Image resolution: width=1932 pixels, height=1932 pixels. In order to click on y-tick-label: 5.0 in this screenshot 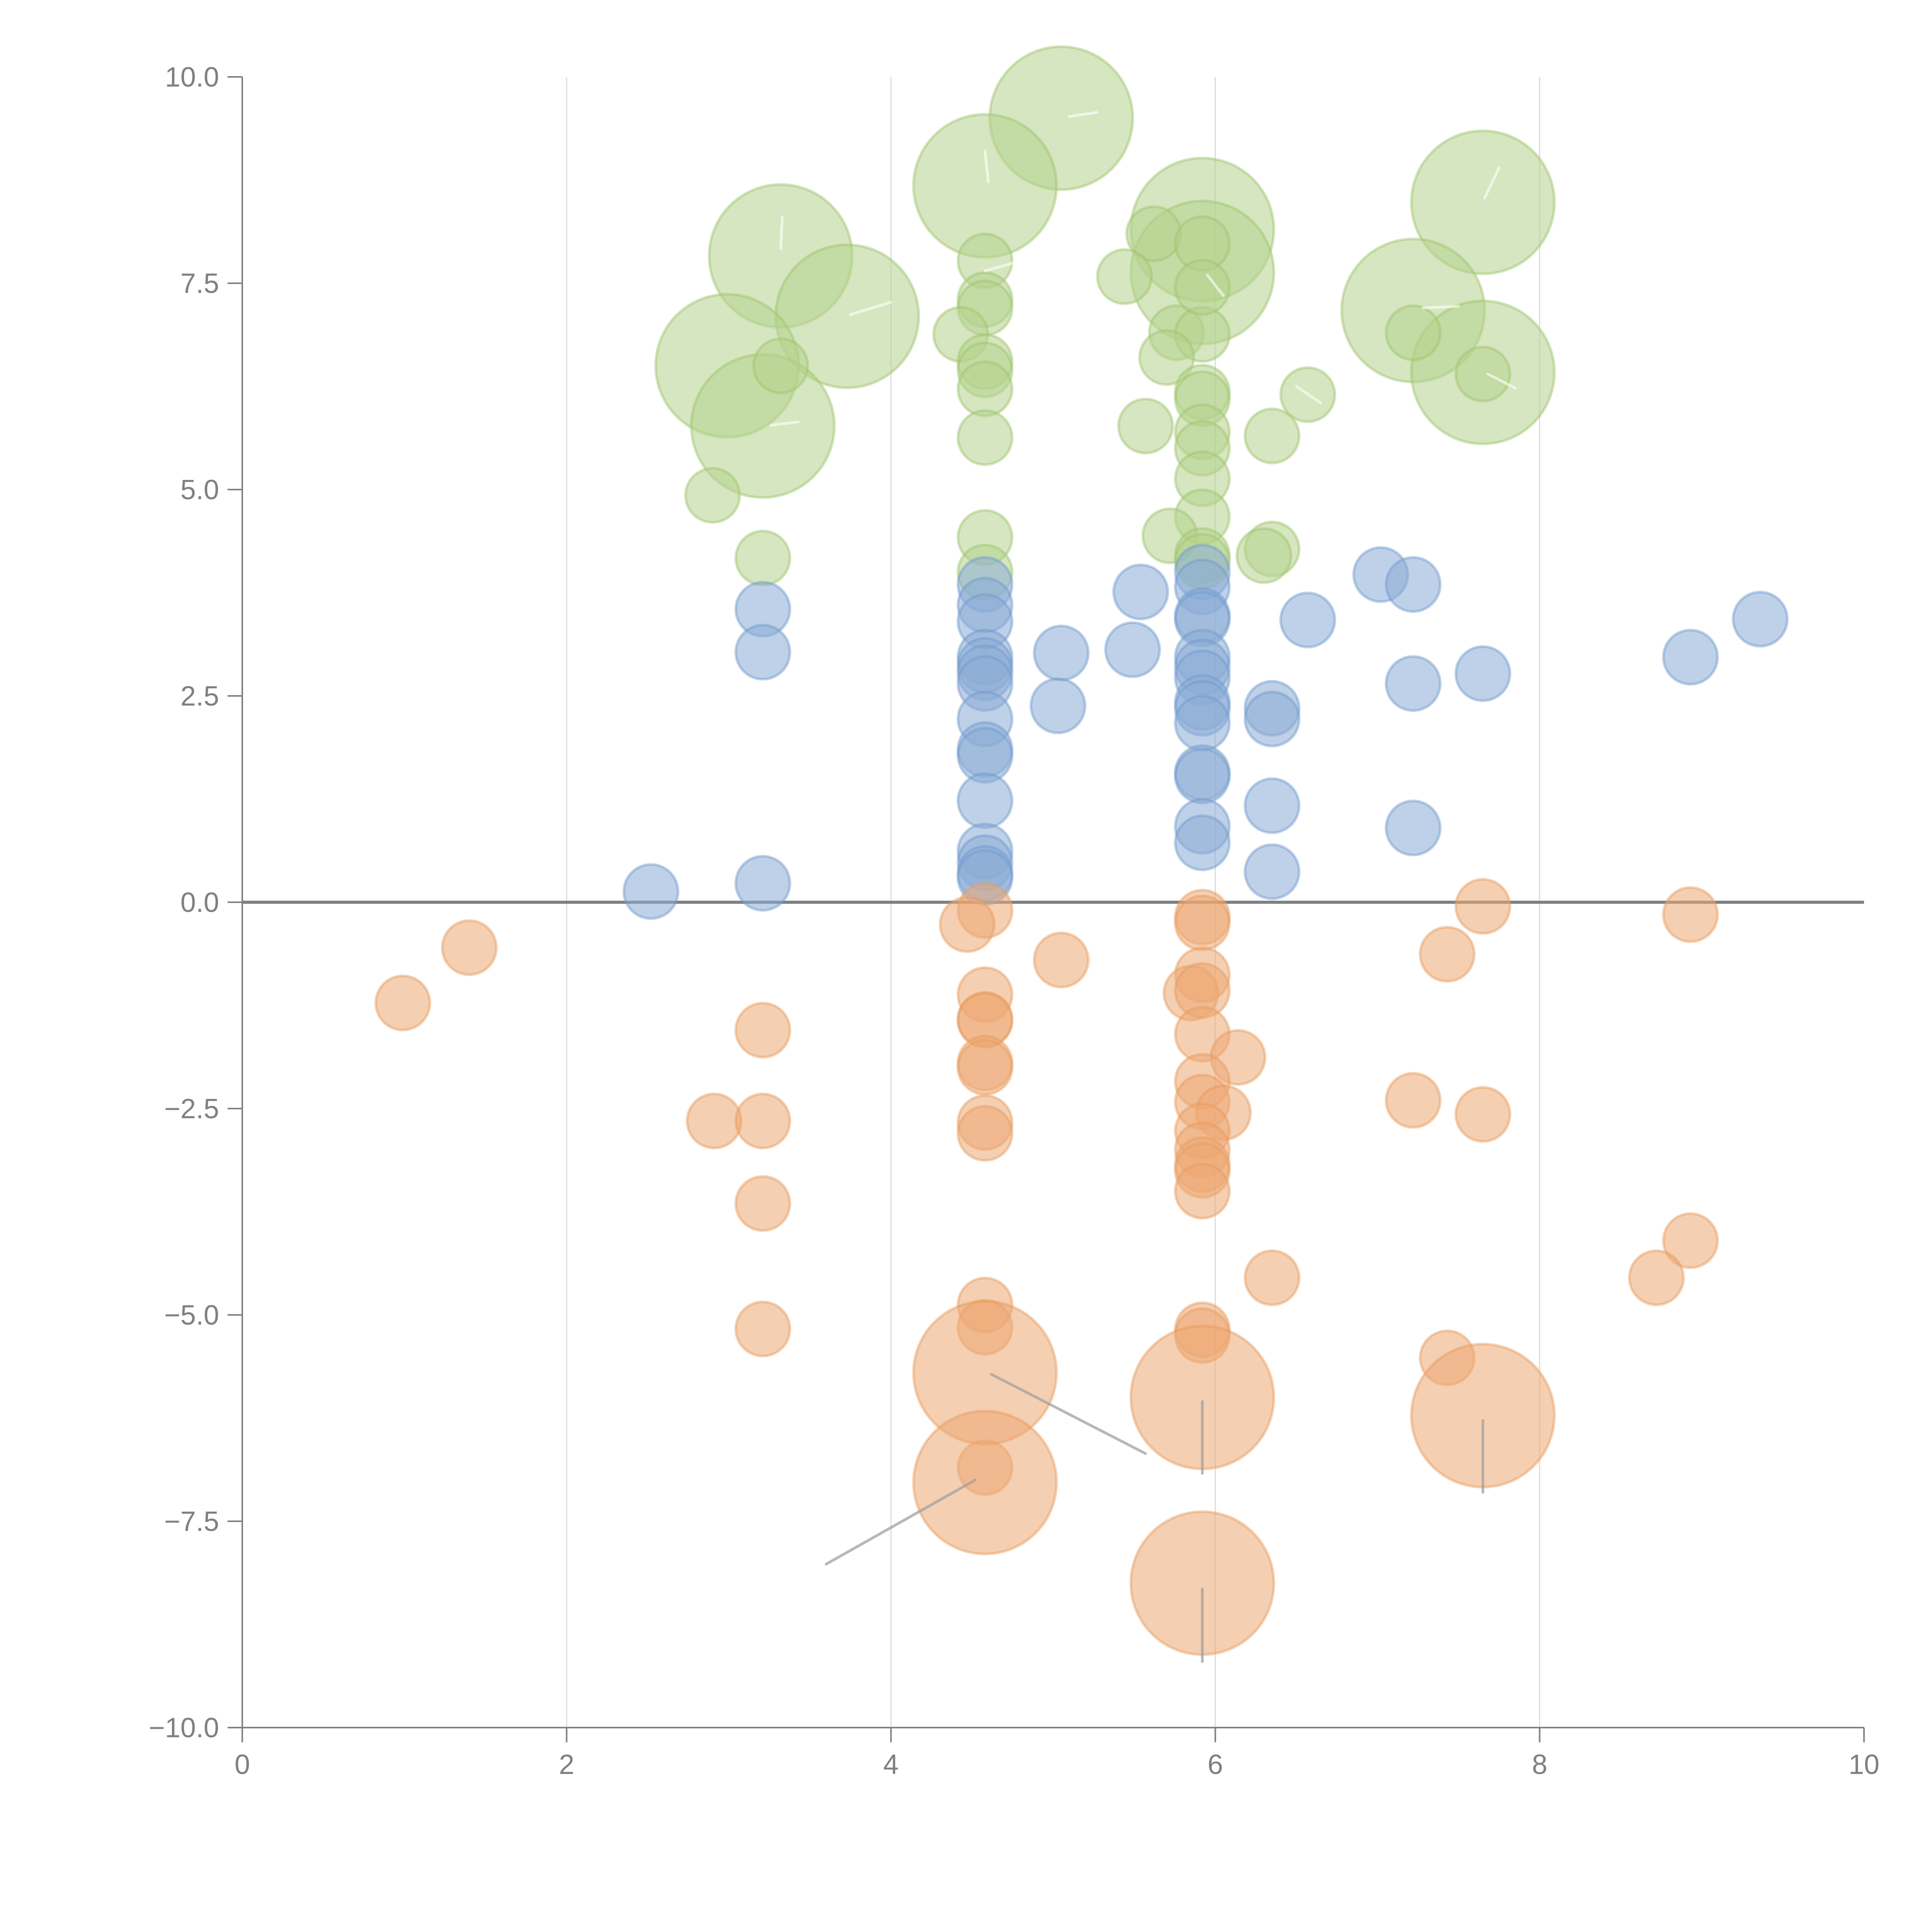, I will do `click(200, 489)`.